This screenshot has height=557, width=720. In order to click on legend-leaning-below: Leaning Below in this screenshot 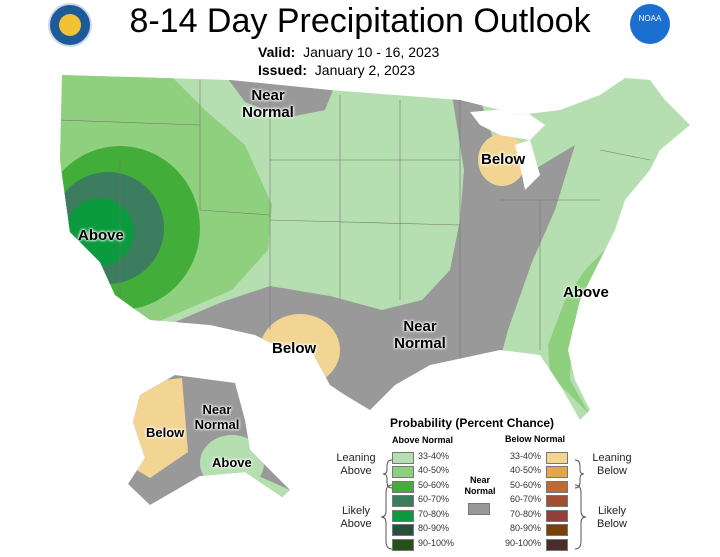, I will do `click(612, 464)`.